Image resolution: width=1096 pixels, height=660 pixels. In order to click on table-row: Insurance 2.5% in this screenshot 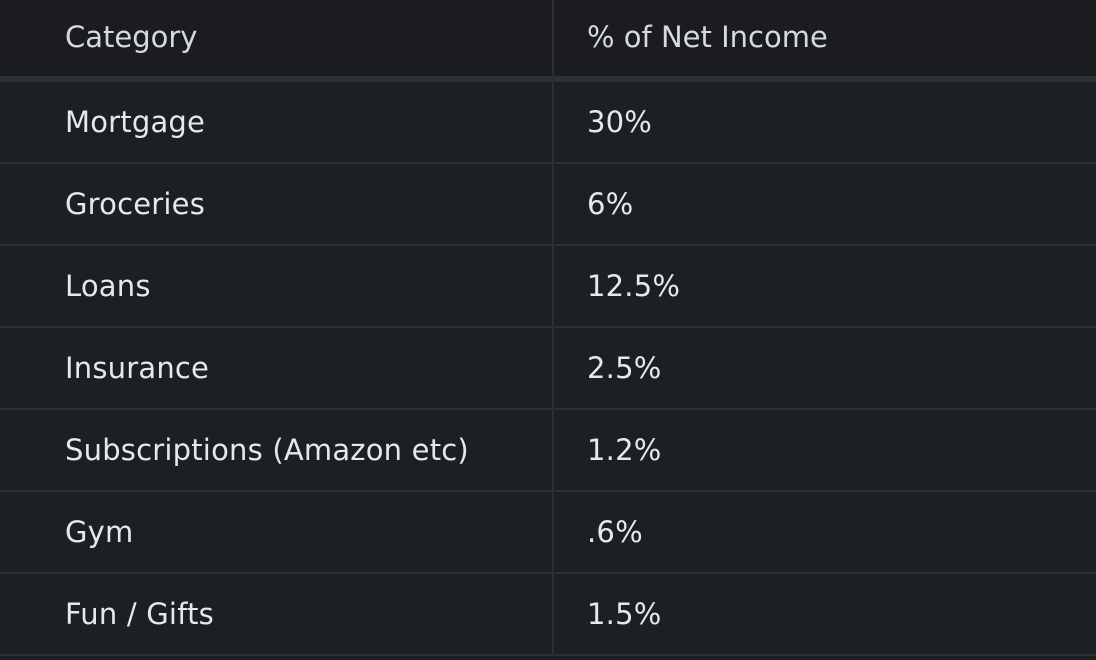, I will do `click(548, 368)`.